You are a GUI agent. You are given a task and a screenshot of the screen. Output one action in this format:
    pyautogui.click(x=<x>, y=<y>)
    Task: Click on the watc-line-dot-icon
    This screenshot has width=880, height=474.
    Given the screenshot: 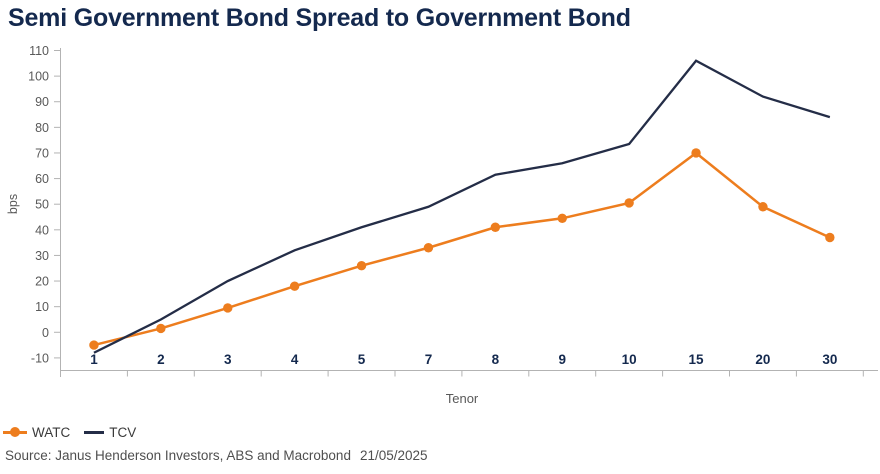 What is the action you would take?
    pyautogui.click(x=15, y=432)
    